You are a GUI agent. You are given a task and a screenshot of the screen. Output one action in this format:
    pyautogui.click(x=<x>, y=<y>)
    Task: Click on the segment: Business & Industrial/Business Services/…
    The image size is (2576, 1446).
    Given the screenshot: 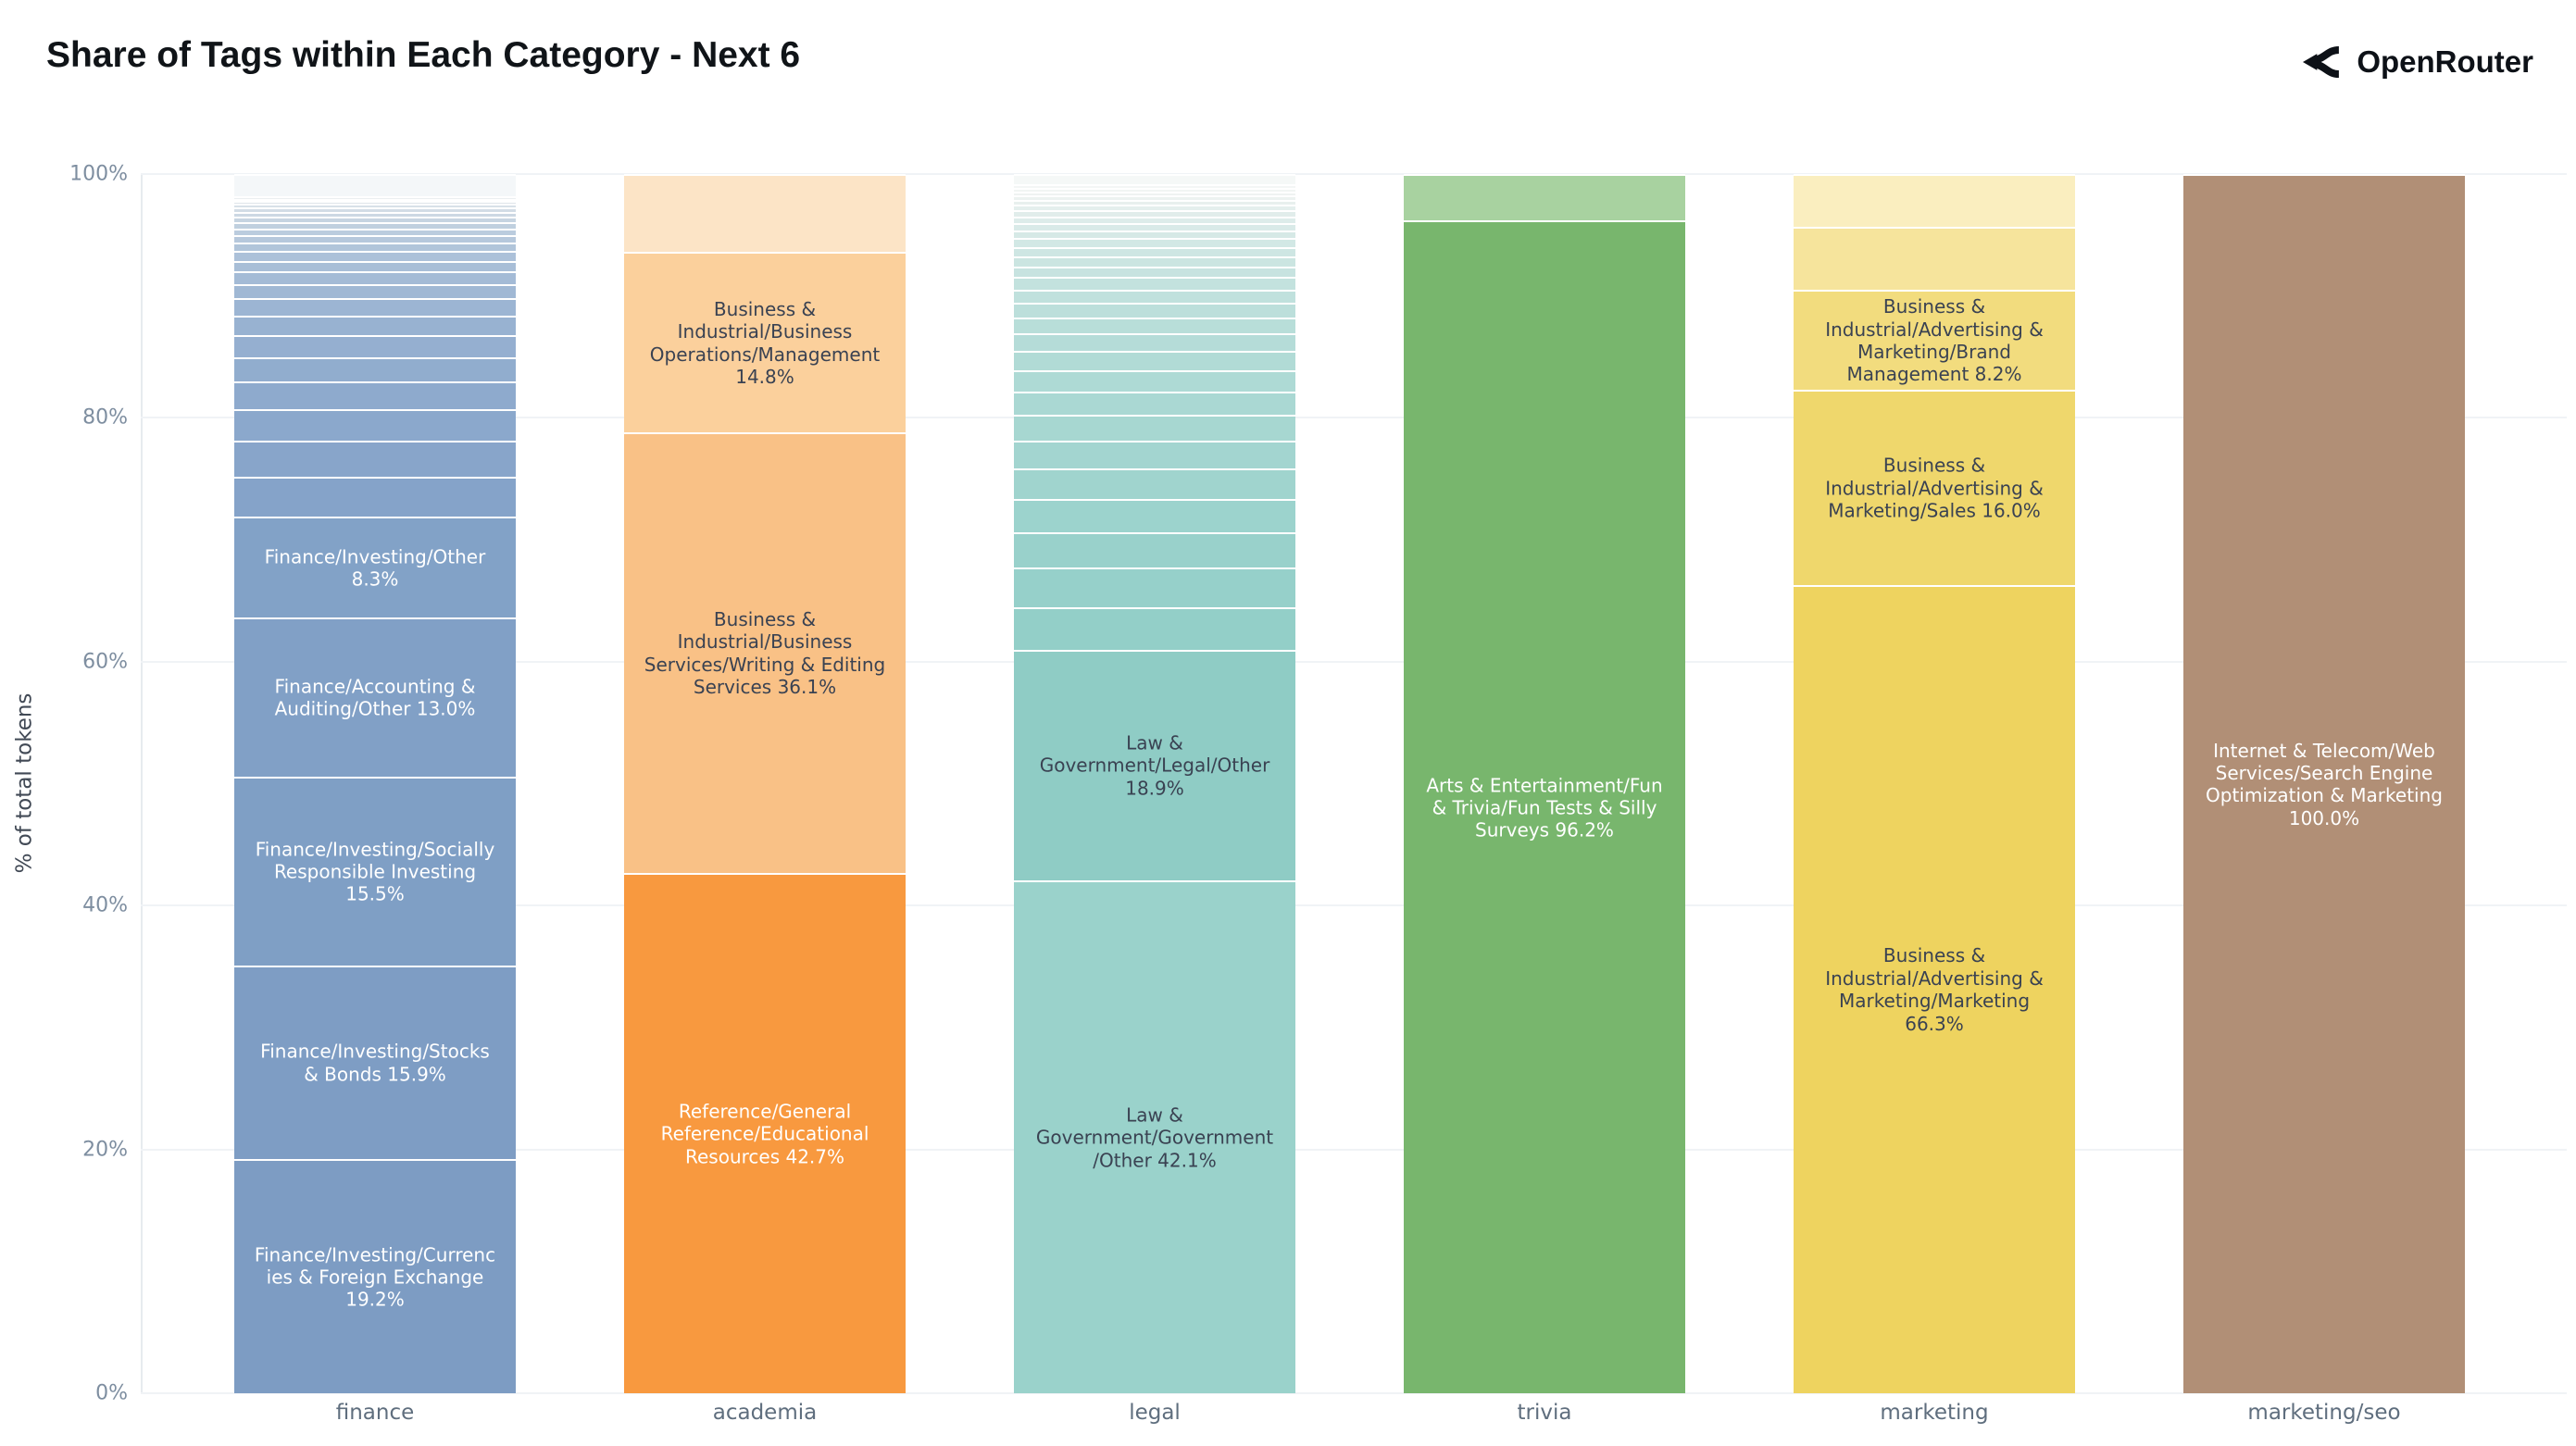 What is the action you would take?
    pyautogui.click(x=765, y=652)
    